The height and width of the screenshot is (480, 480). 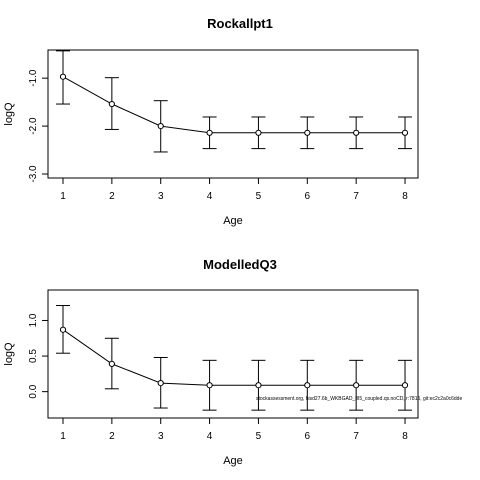 What do you see at coordinates (33, 391) in the screenshot?
I see `y-tick-label: 0.0` at bounding box center [33, 391].